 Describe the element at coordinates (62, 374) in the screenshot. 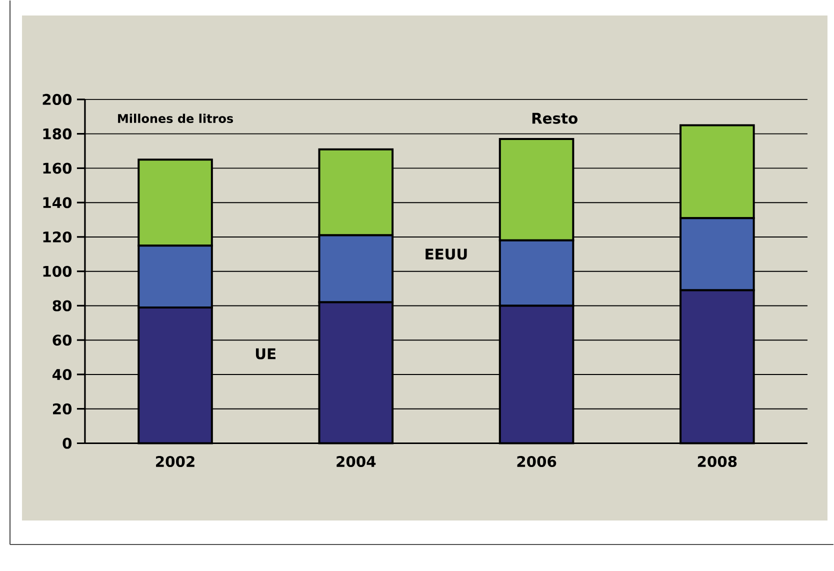

I see `y-tick-label: 40` at that location.